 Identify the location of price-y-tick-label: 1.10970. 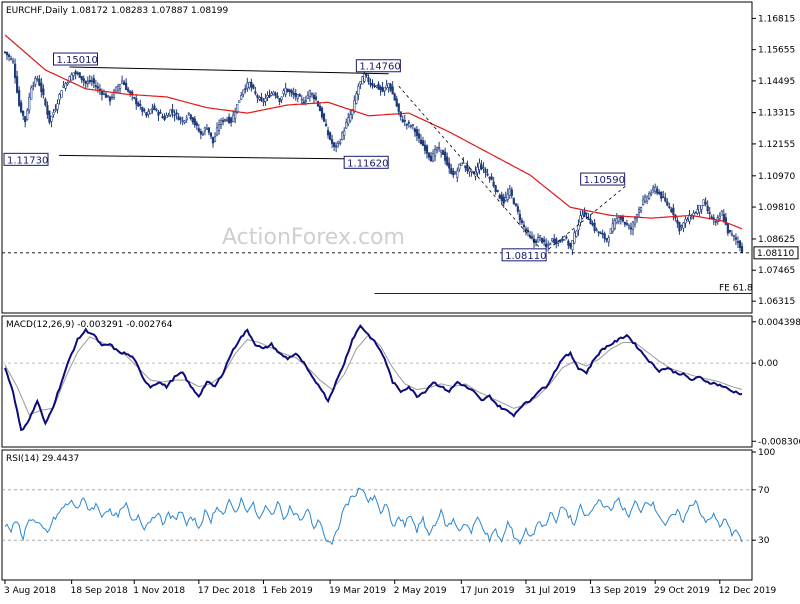
(776, 177).